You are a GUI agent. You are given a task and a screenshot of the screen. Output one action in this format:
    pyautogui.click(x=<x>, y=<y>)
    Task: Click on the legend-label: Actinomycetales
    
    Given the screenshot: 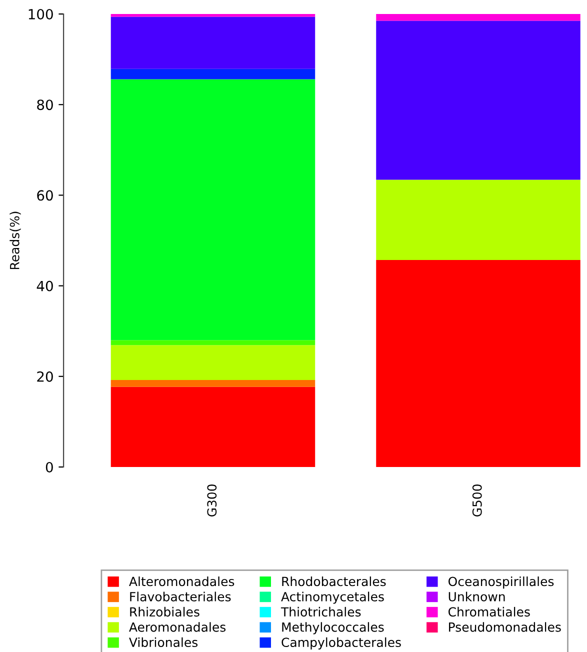 What is the action you would take?
    pyautogui.click(x=332, y=598)
    